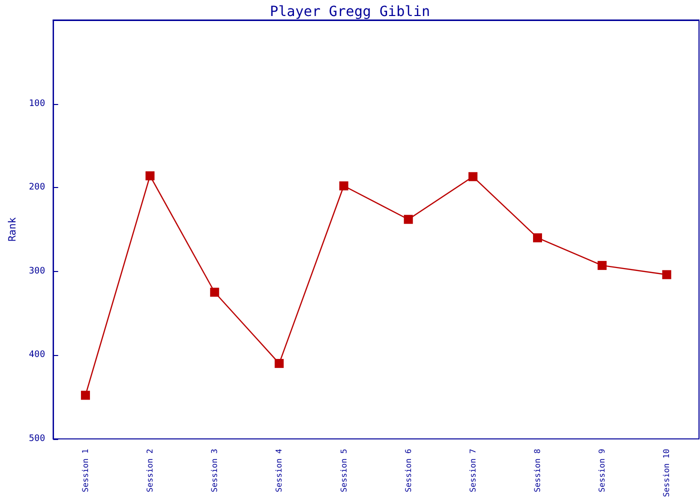 The height and width of the screenshot is (500, 700). I want to click on x-tick-label: Session 2, so click(150, 470).